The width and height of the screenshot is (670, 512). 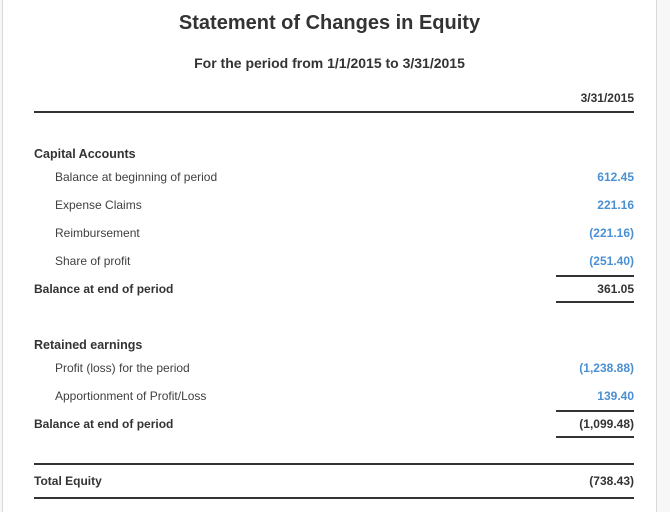 I want to click on total-equity-row: Total Equity (738.43), so click(x=334, y=481).